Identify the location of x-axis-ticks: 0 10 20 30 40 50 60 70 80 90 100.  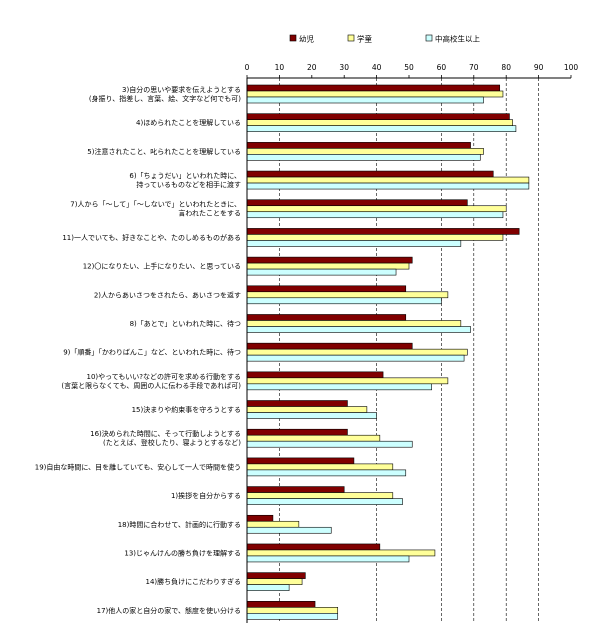
(412, 70).